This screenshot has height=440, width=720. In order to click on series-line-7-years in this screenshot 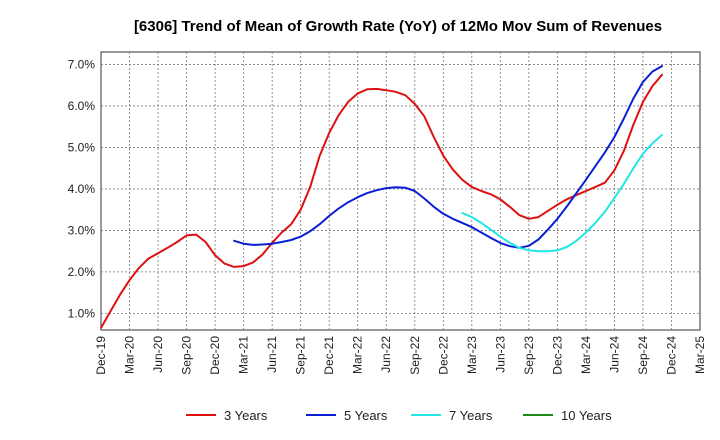, I will do `click(562, 193)`.